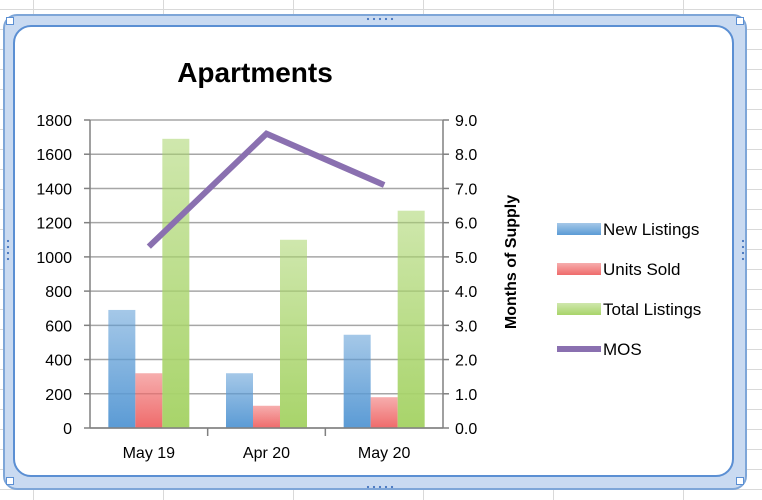  What do you see at coordinates (8, 250) in the screenshot?
I see `left-resize-handle` at bounding box center [8, 250].